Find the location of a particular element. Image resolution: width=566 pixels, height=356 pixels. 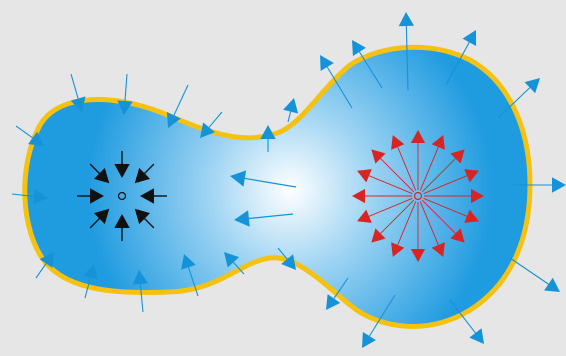

inward-arrows is located at coordinates (122, 196).